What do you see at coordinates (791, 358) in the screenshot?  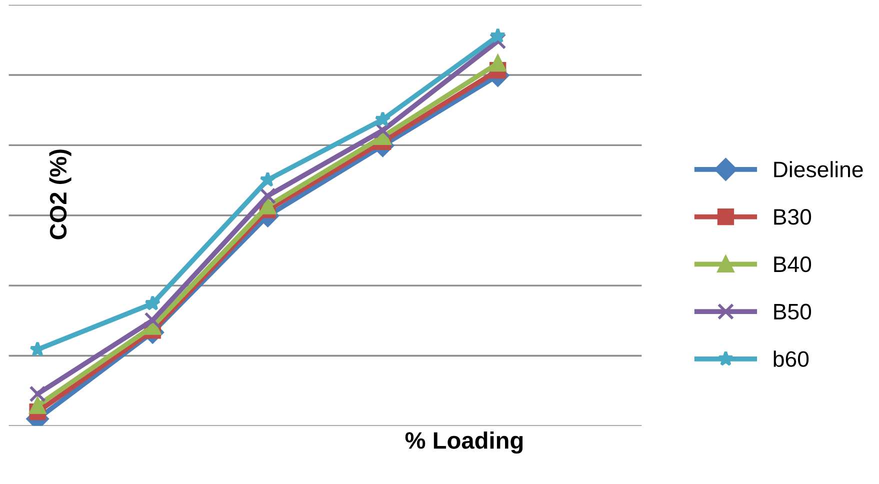 I see `legend-label: b60` at bounding box center [791, 358].